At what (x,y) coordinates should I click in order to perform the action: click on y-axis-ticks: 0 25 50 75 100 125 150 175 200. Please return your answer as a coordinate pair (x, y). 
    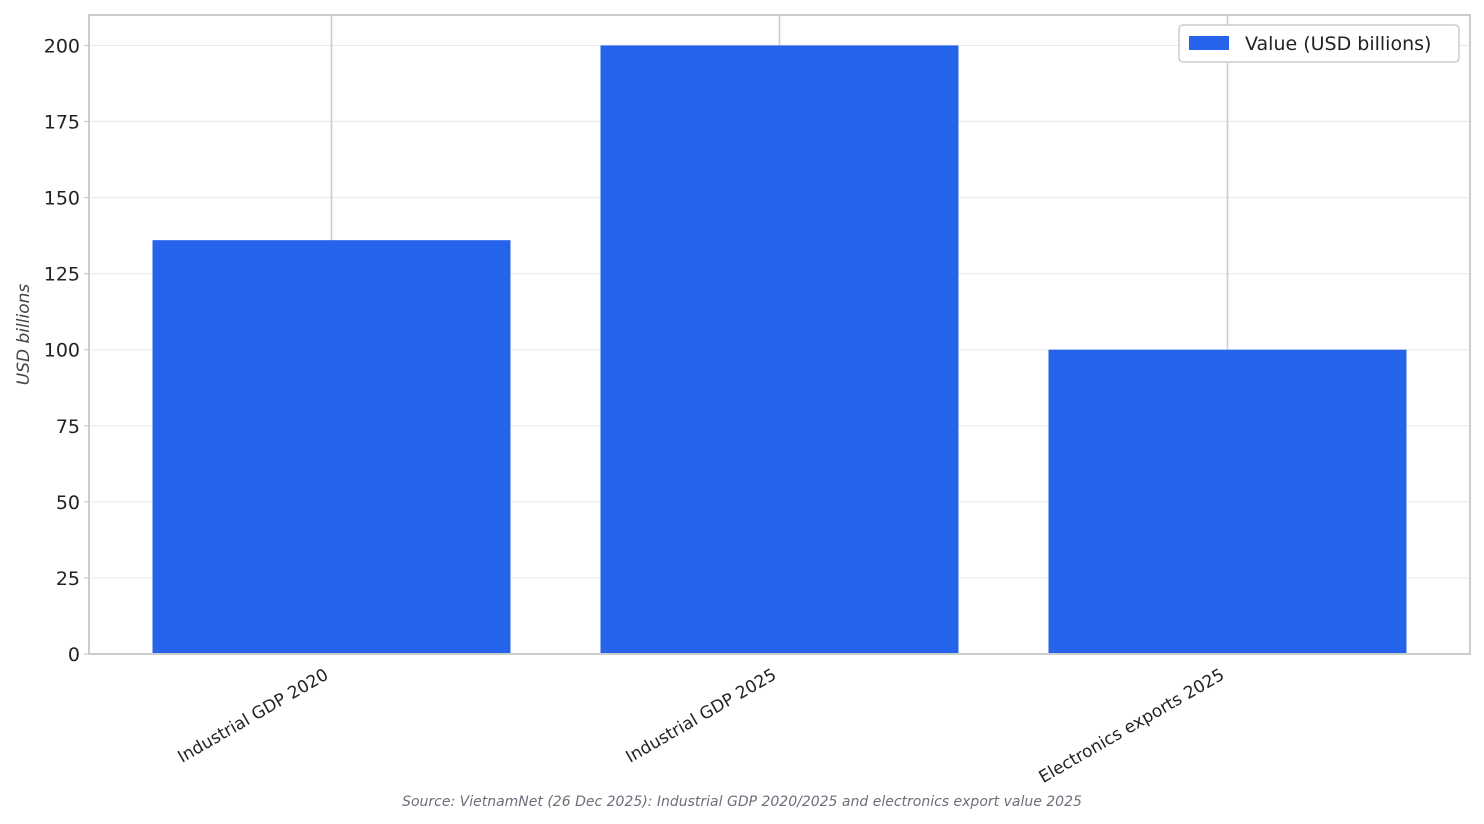
    Looking at the image, I should click on (66, 350).